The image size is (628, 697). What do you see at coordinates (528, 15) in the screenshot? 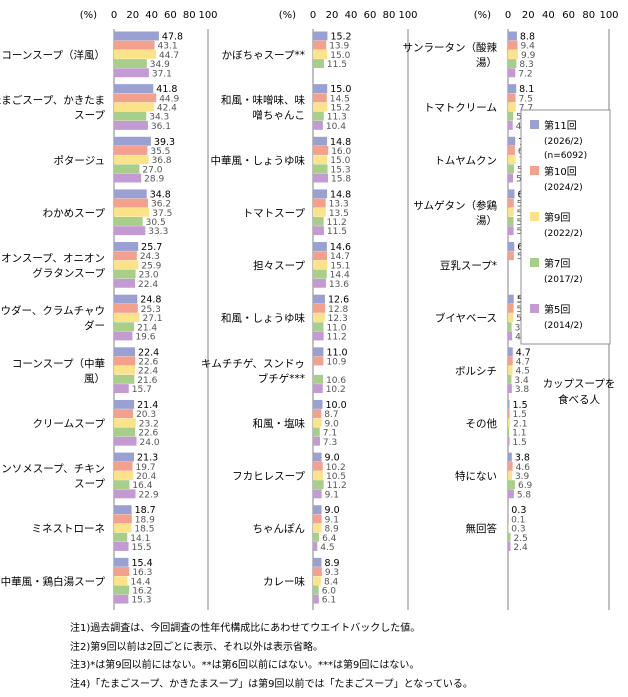
I see `x-tick-label: 20` at bounding box center [528, 15].